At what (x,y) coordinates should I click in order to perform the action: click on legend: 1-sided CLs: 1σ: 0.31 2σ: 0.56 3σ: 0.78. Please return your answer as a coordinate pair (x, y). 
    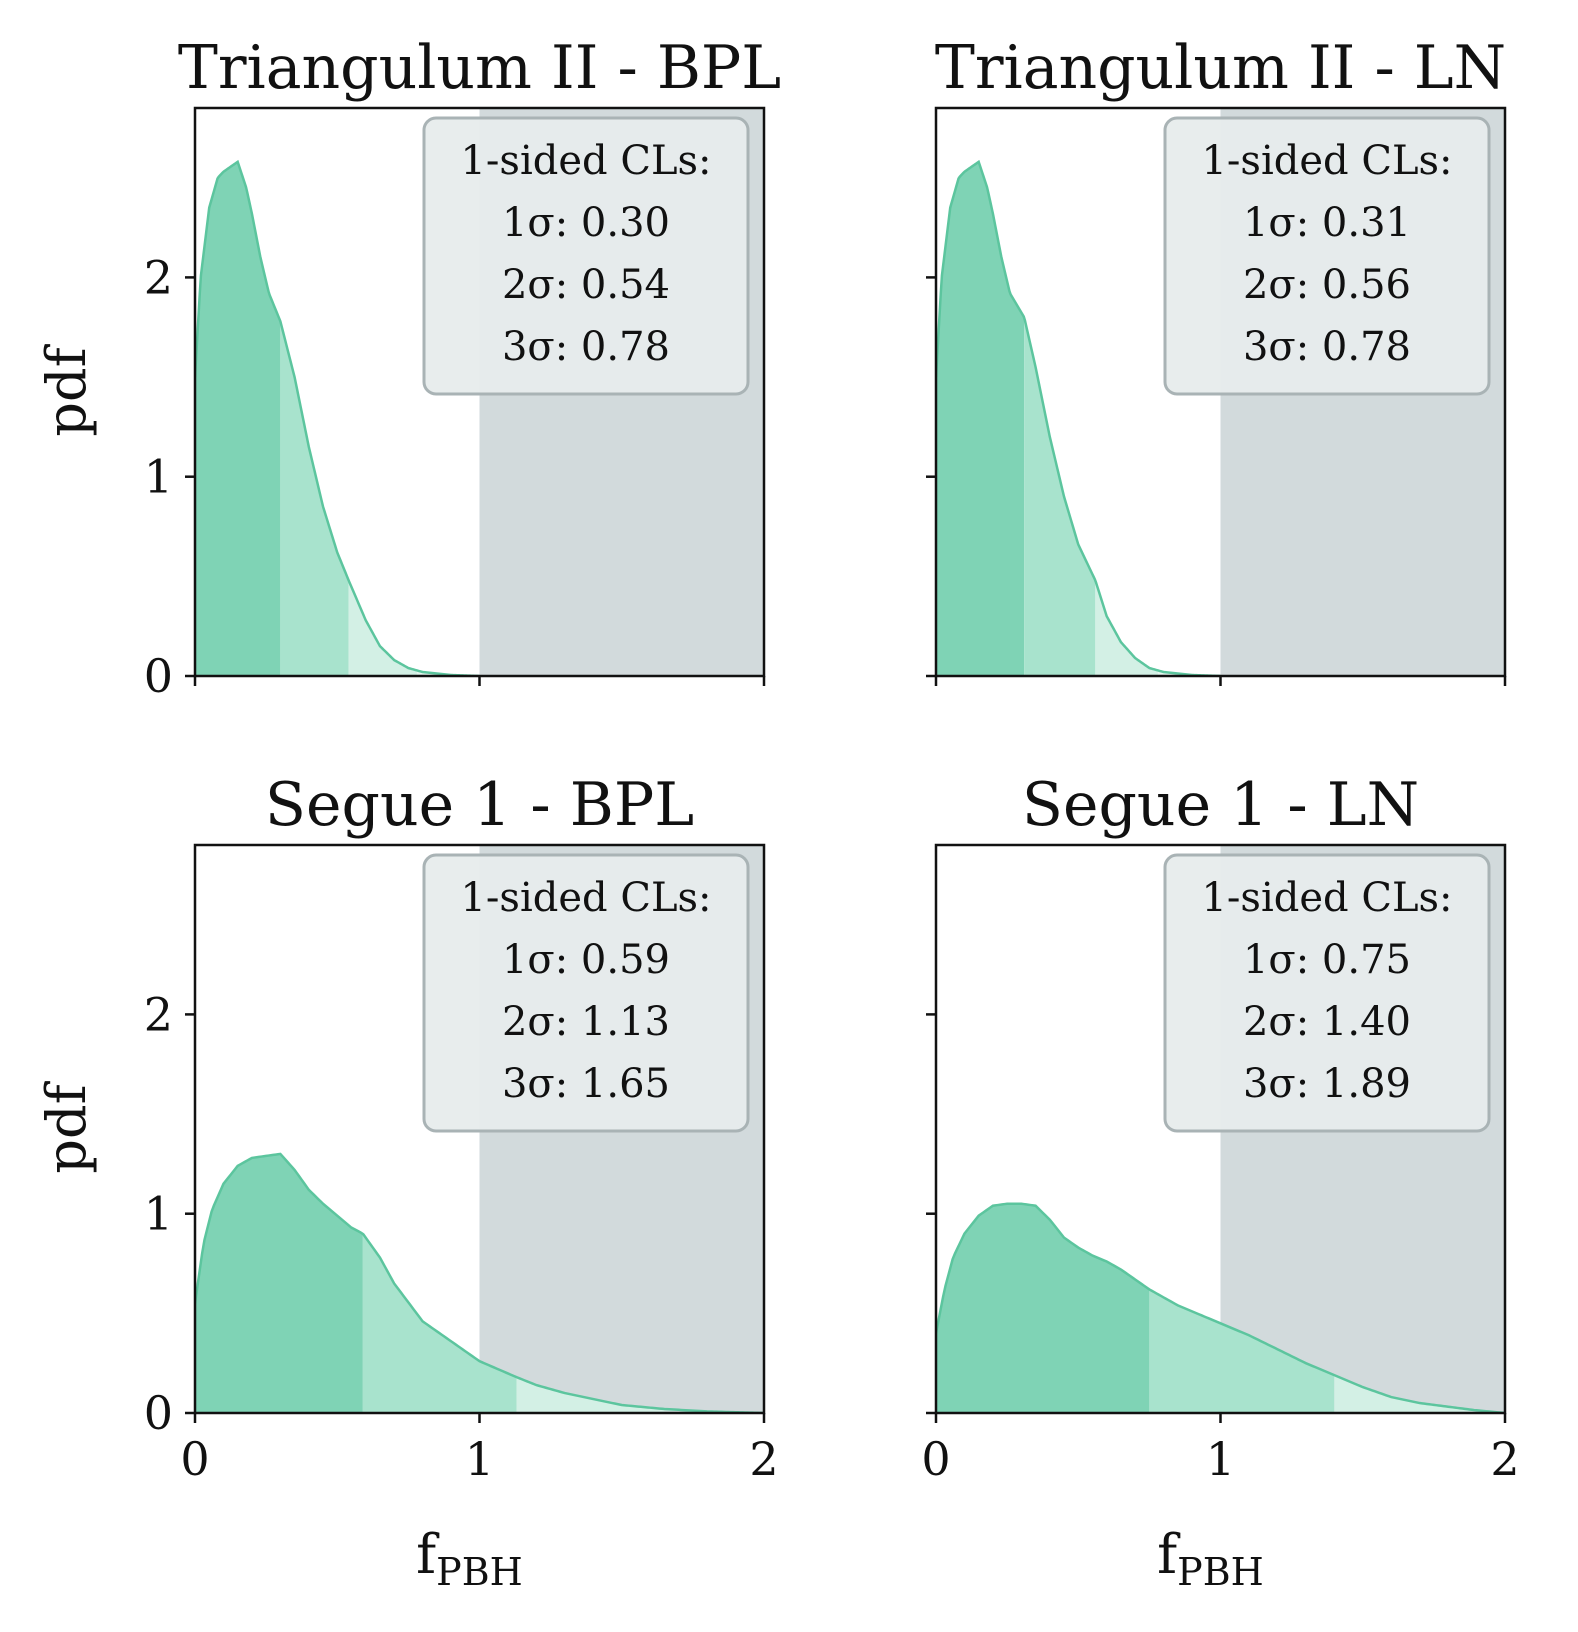
    Looking at the image, I should click on (1327, 256).